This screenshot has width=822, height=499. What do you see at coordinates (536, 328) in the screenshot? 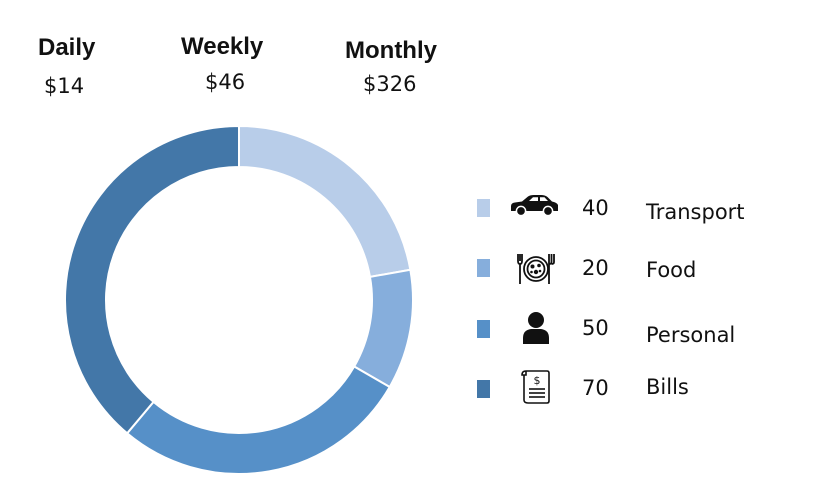
I see `person-icon` at bounding box center [536, 328].